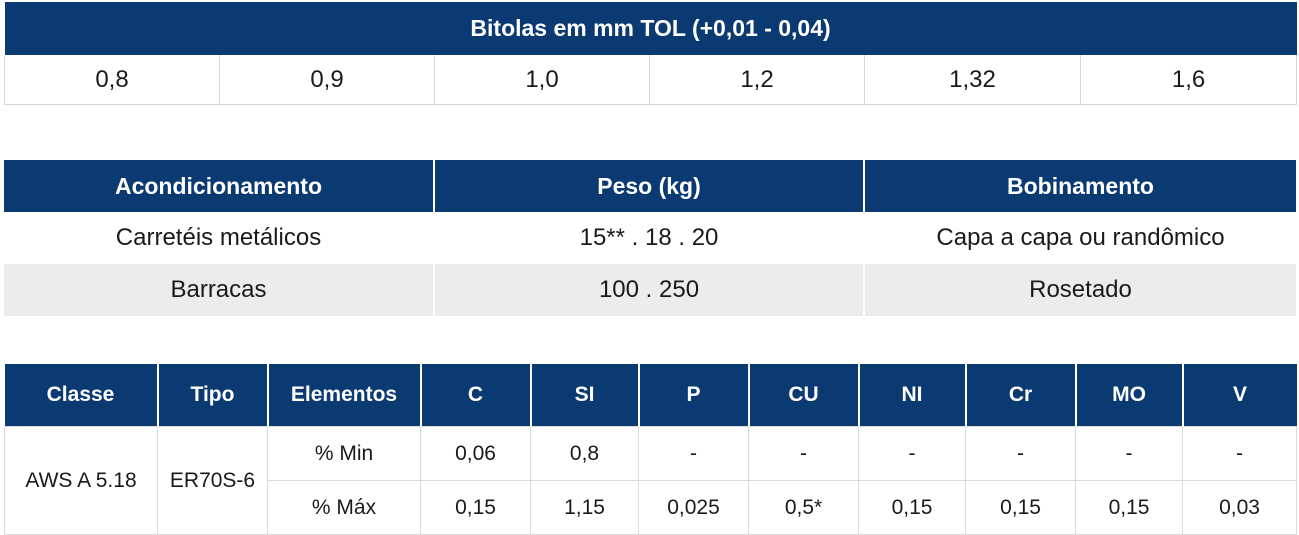 This screenshot has width=1299, height=535. I want to click on cell-acondicionamento: Carretéis metálicos, so click(218, 237).